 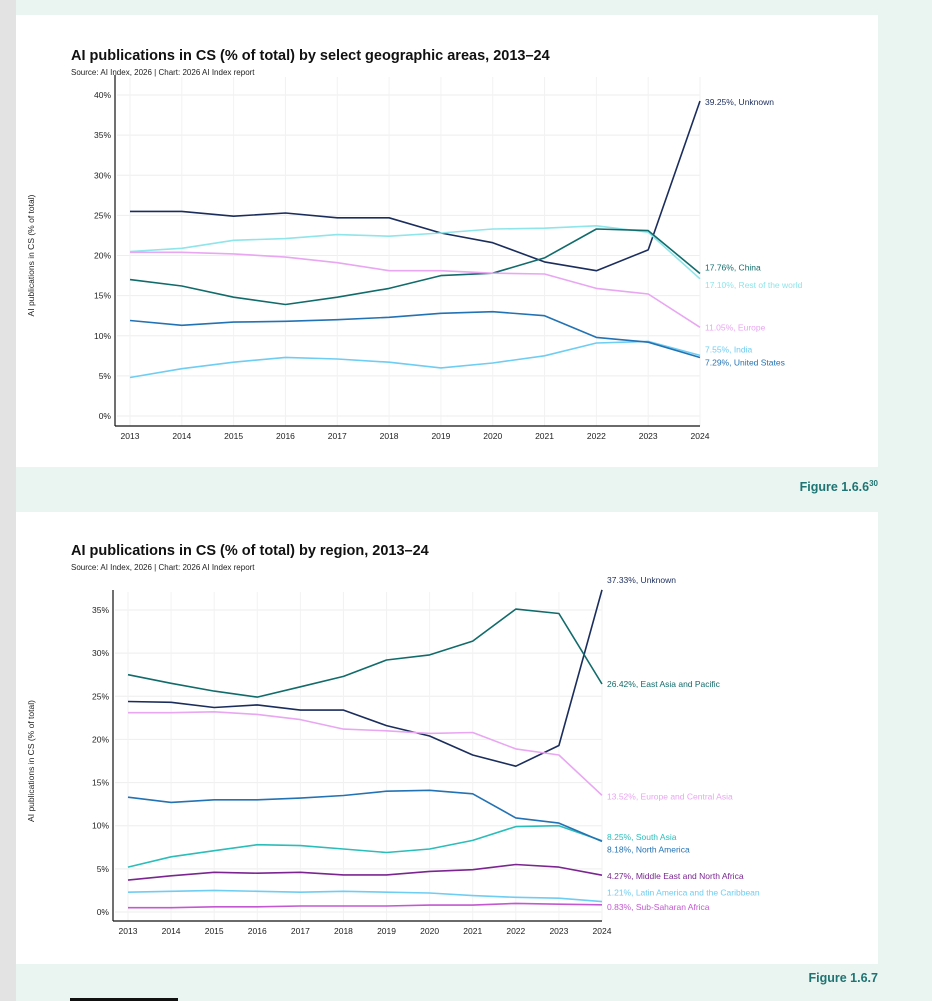 I want to click on x-tick-label: 2014, so click(x=181, y=436).